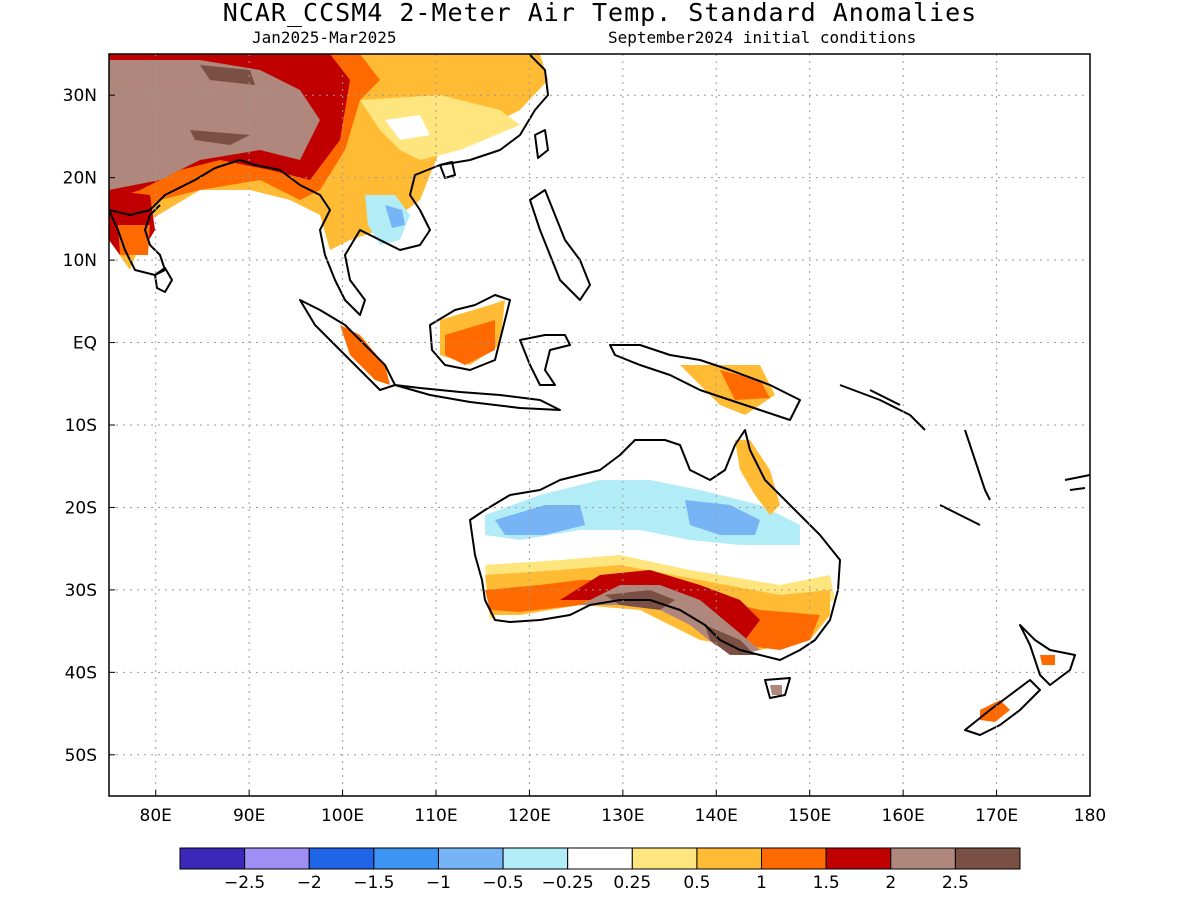  I want to click on colorbar-label: 1, so click(761, 883).